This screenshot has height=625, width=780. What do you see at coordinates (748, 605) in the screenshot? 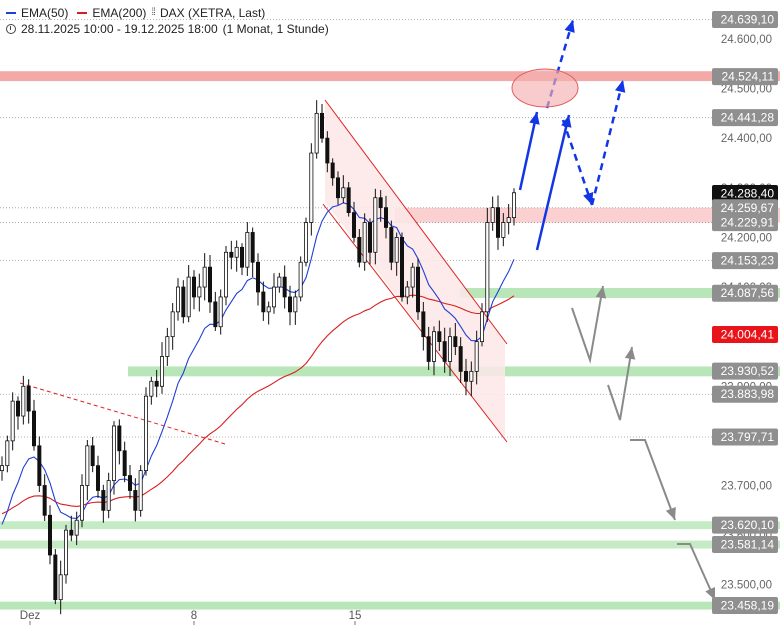
I see `badge-text-14: 23.458,19` at bounding box center [748, 605].